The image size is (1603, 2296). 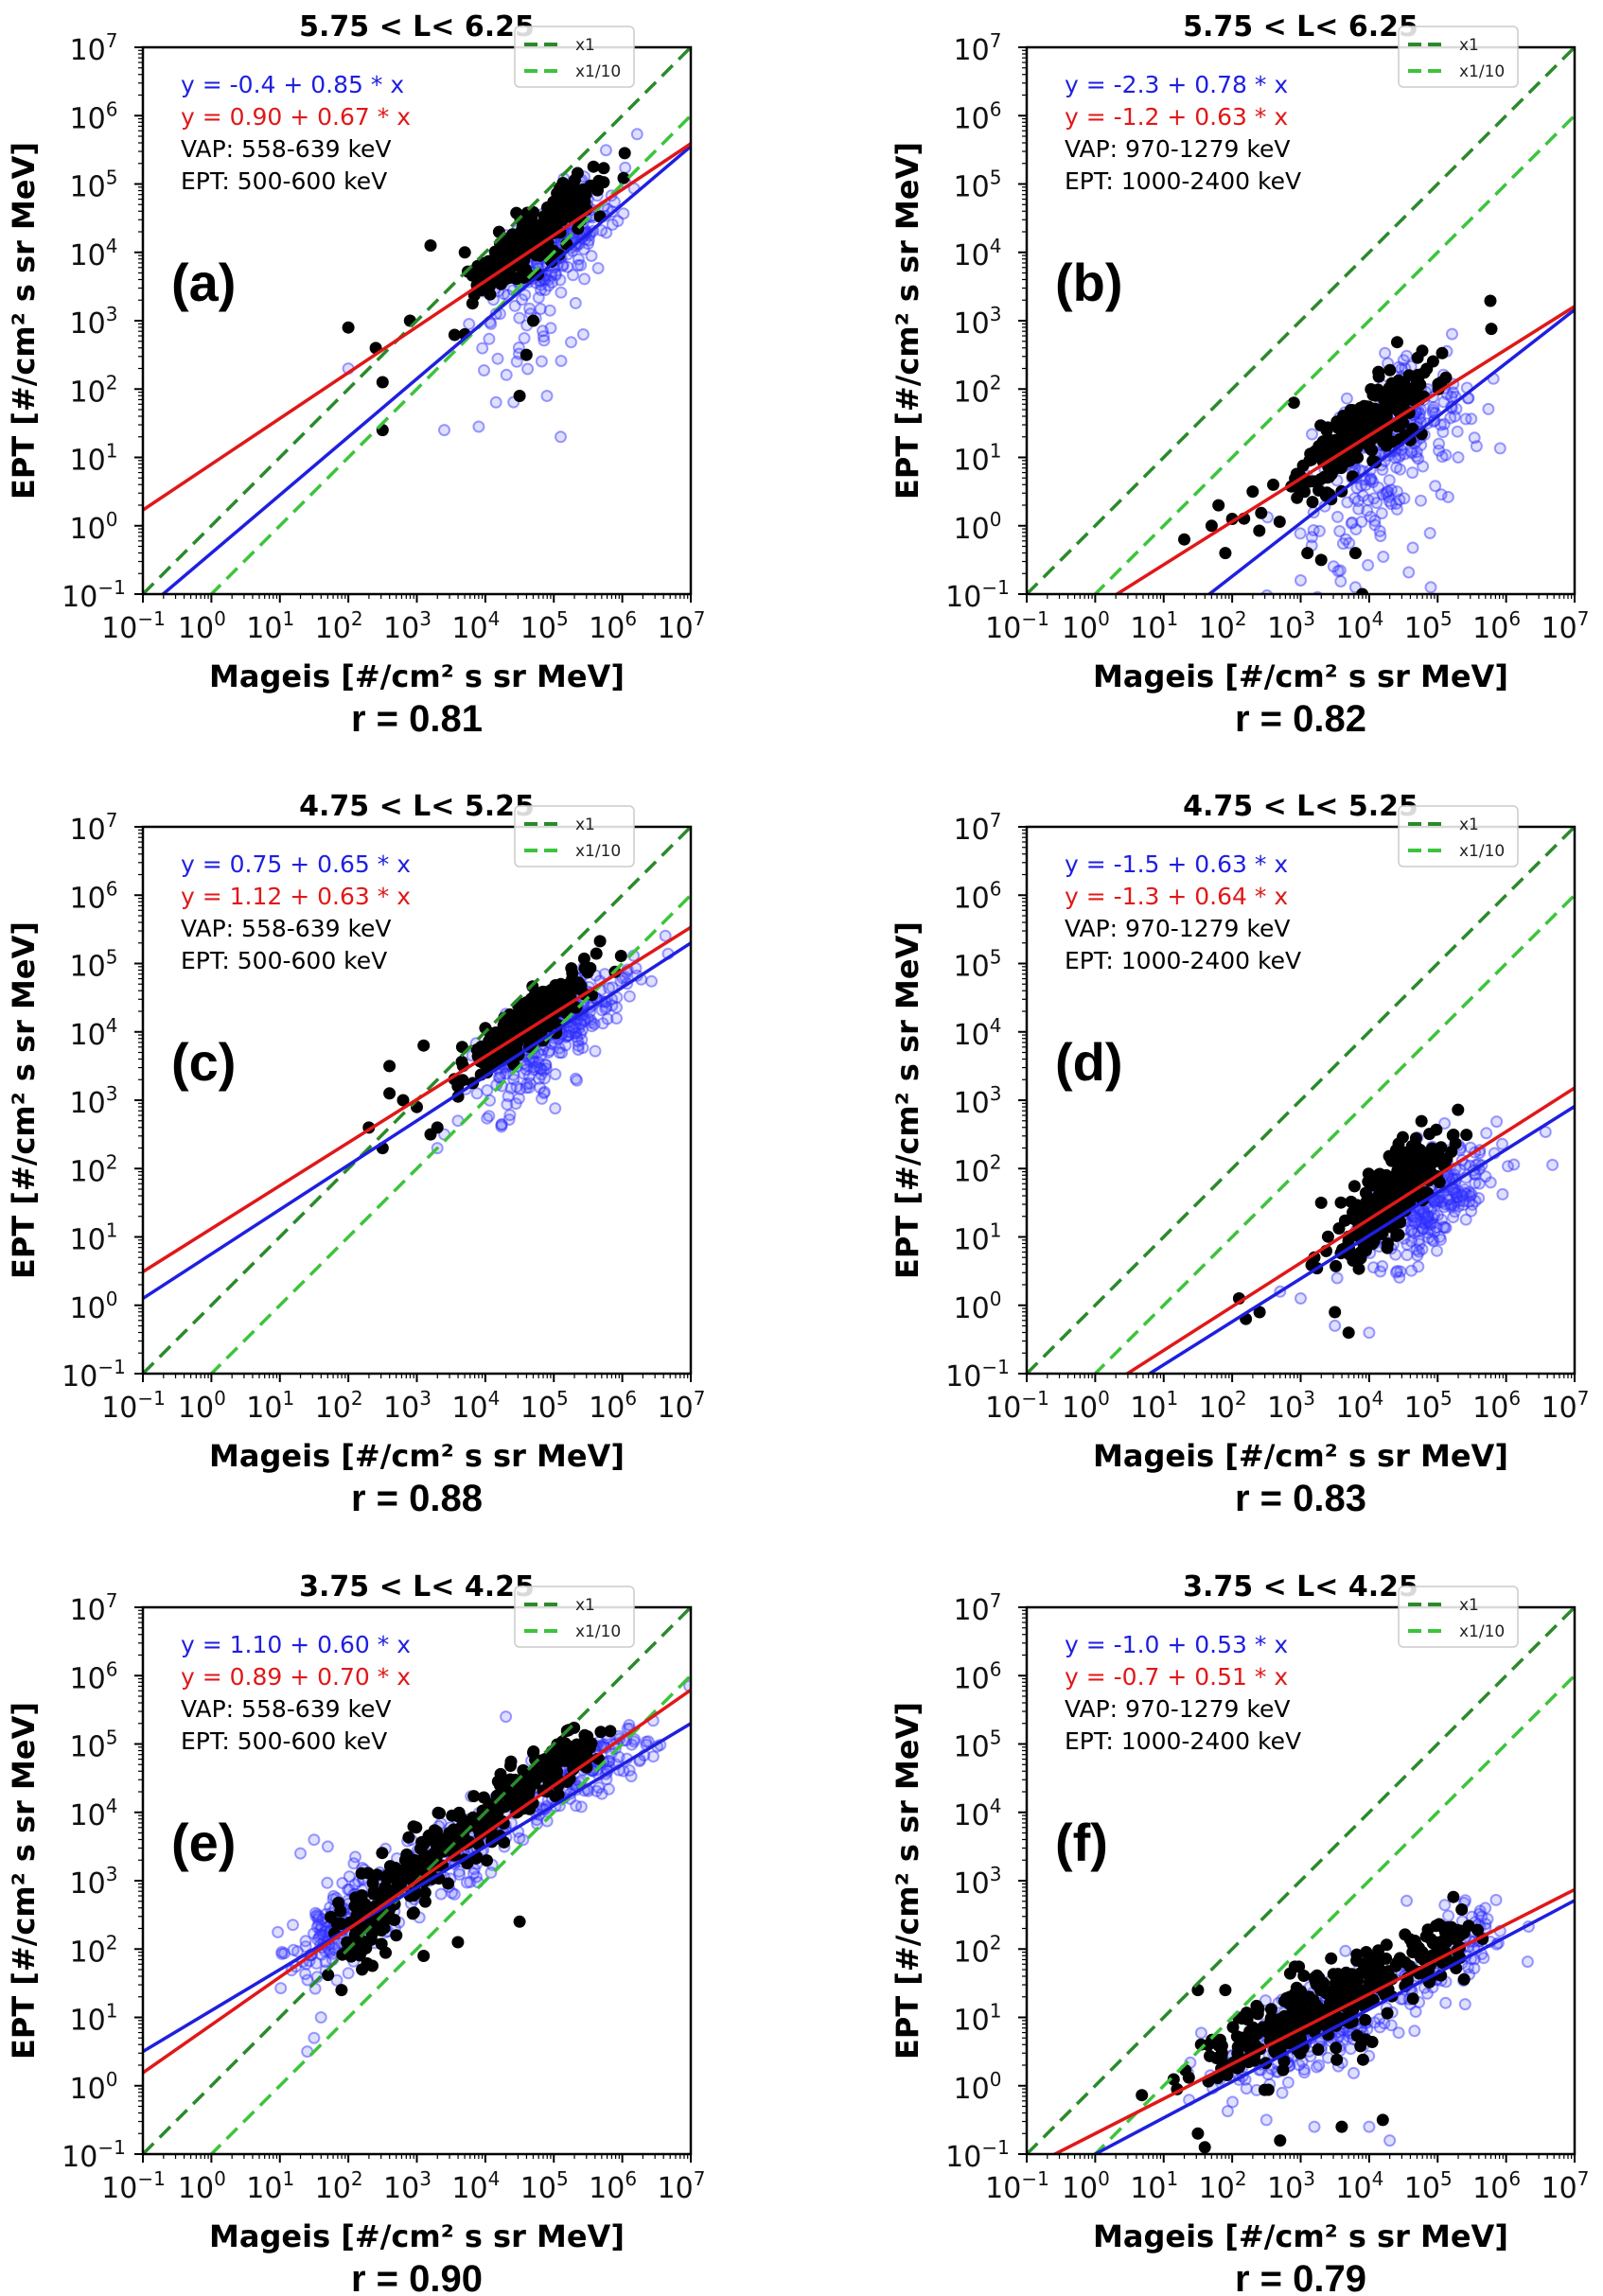 I want to click on plot-content, so click(x=1301, y=321).